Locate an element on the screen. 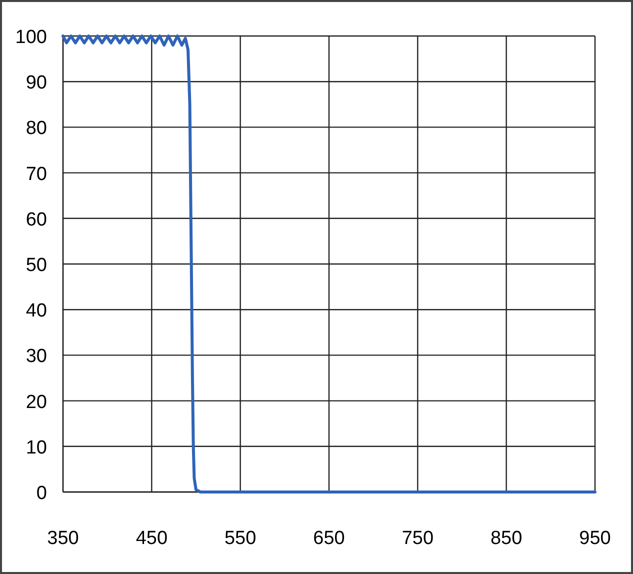 This screenshot has width=633, height=574. y-tick-label: 60 is located at coordinates (36, 219).